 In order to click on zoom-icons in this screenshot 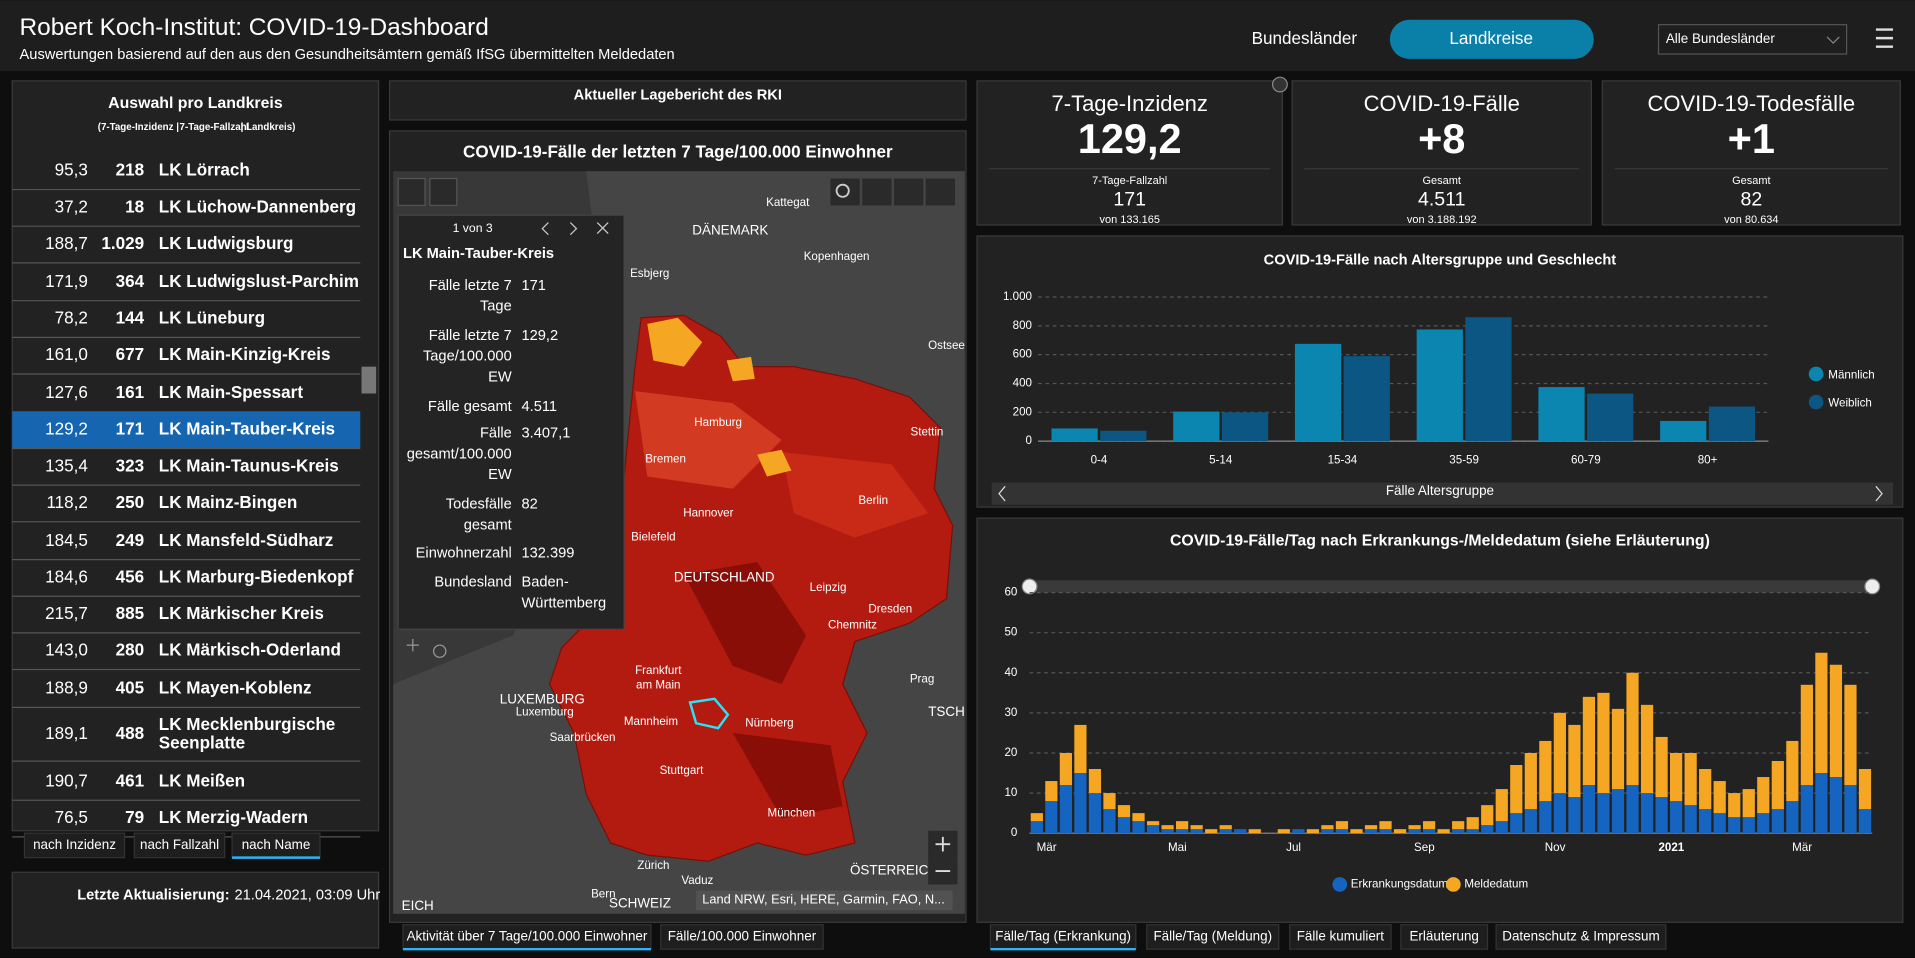, I will do `click(943, 854)`.